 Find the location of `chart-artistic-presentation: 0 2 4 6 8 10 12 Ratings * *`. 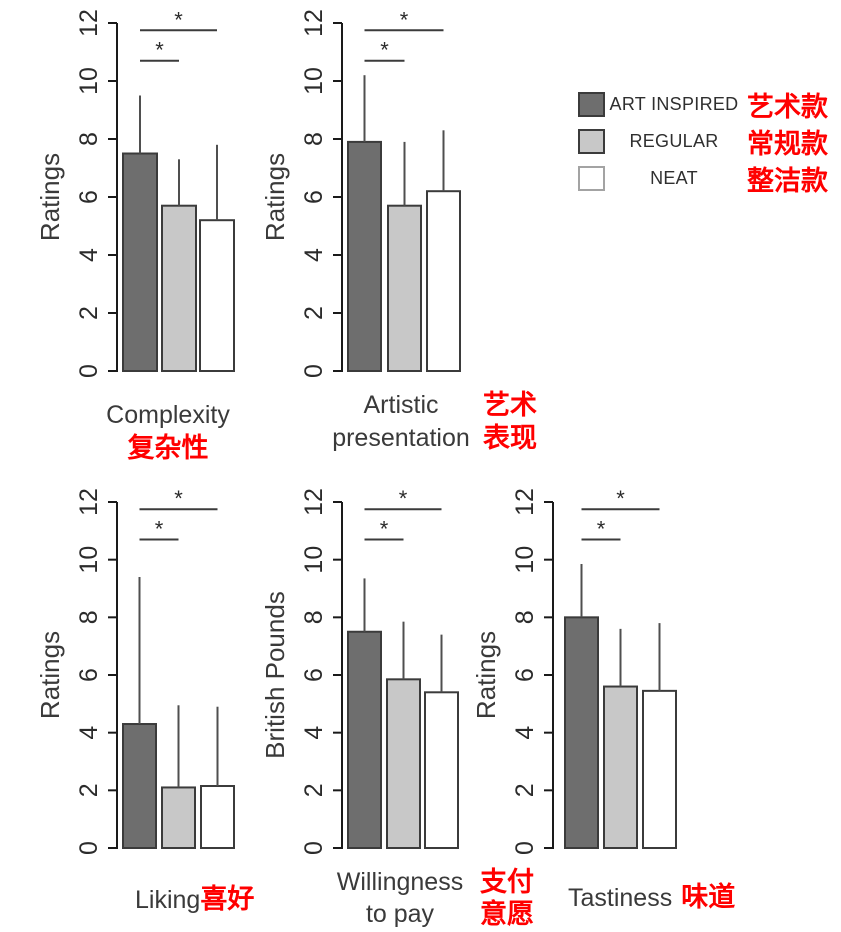

chart-artistic-presentation: 0 2 4 6 8 10 12 Ratings * * is located at coordinates (360, 192).